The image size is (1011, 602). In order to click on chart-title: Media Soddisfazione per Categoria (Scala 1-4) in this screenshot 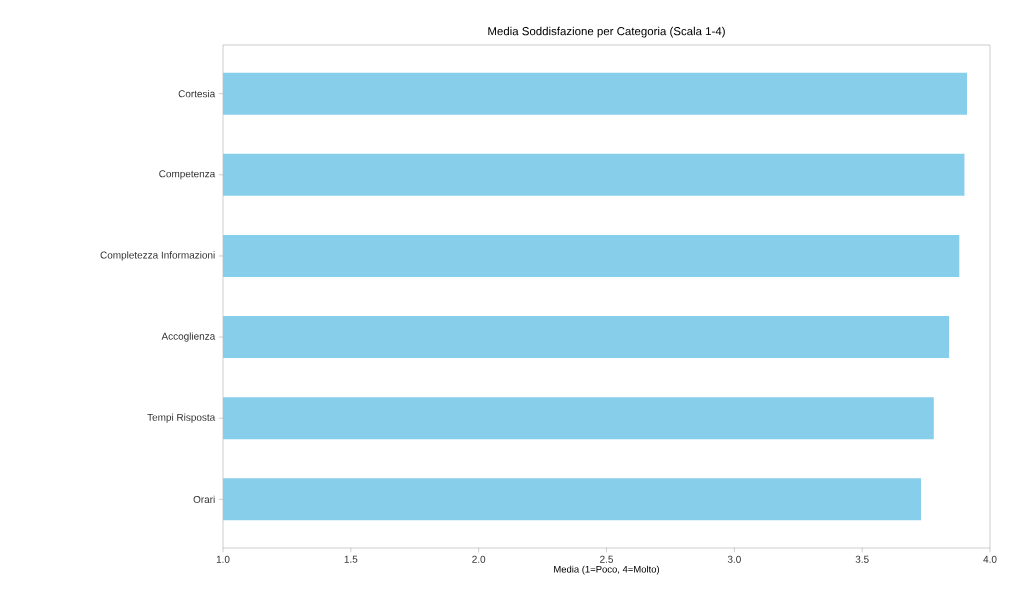, I will do `click(606, 32)`.